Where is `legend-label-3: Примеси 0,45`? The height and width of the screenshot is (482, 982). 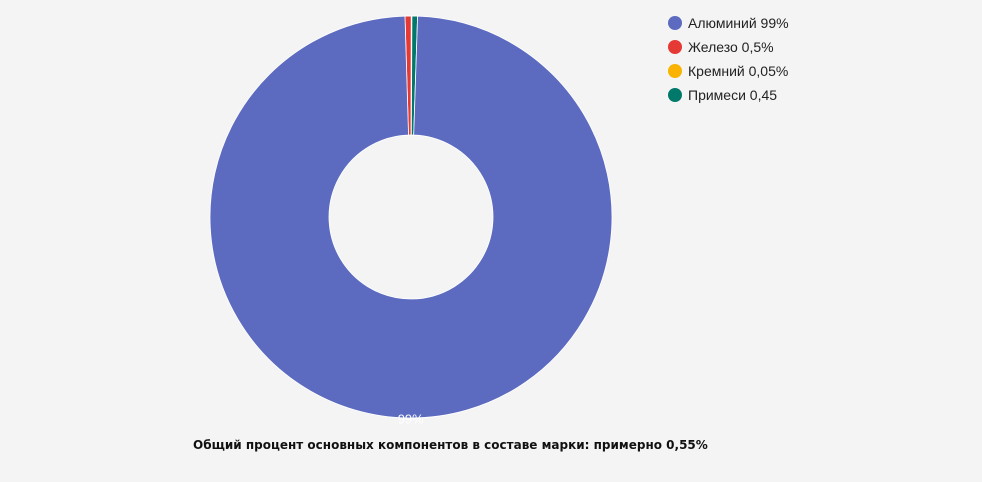 legend-label-3: Примеси 0,45 is located at coordinates (732, 95).